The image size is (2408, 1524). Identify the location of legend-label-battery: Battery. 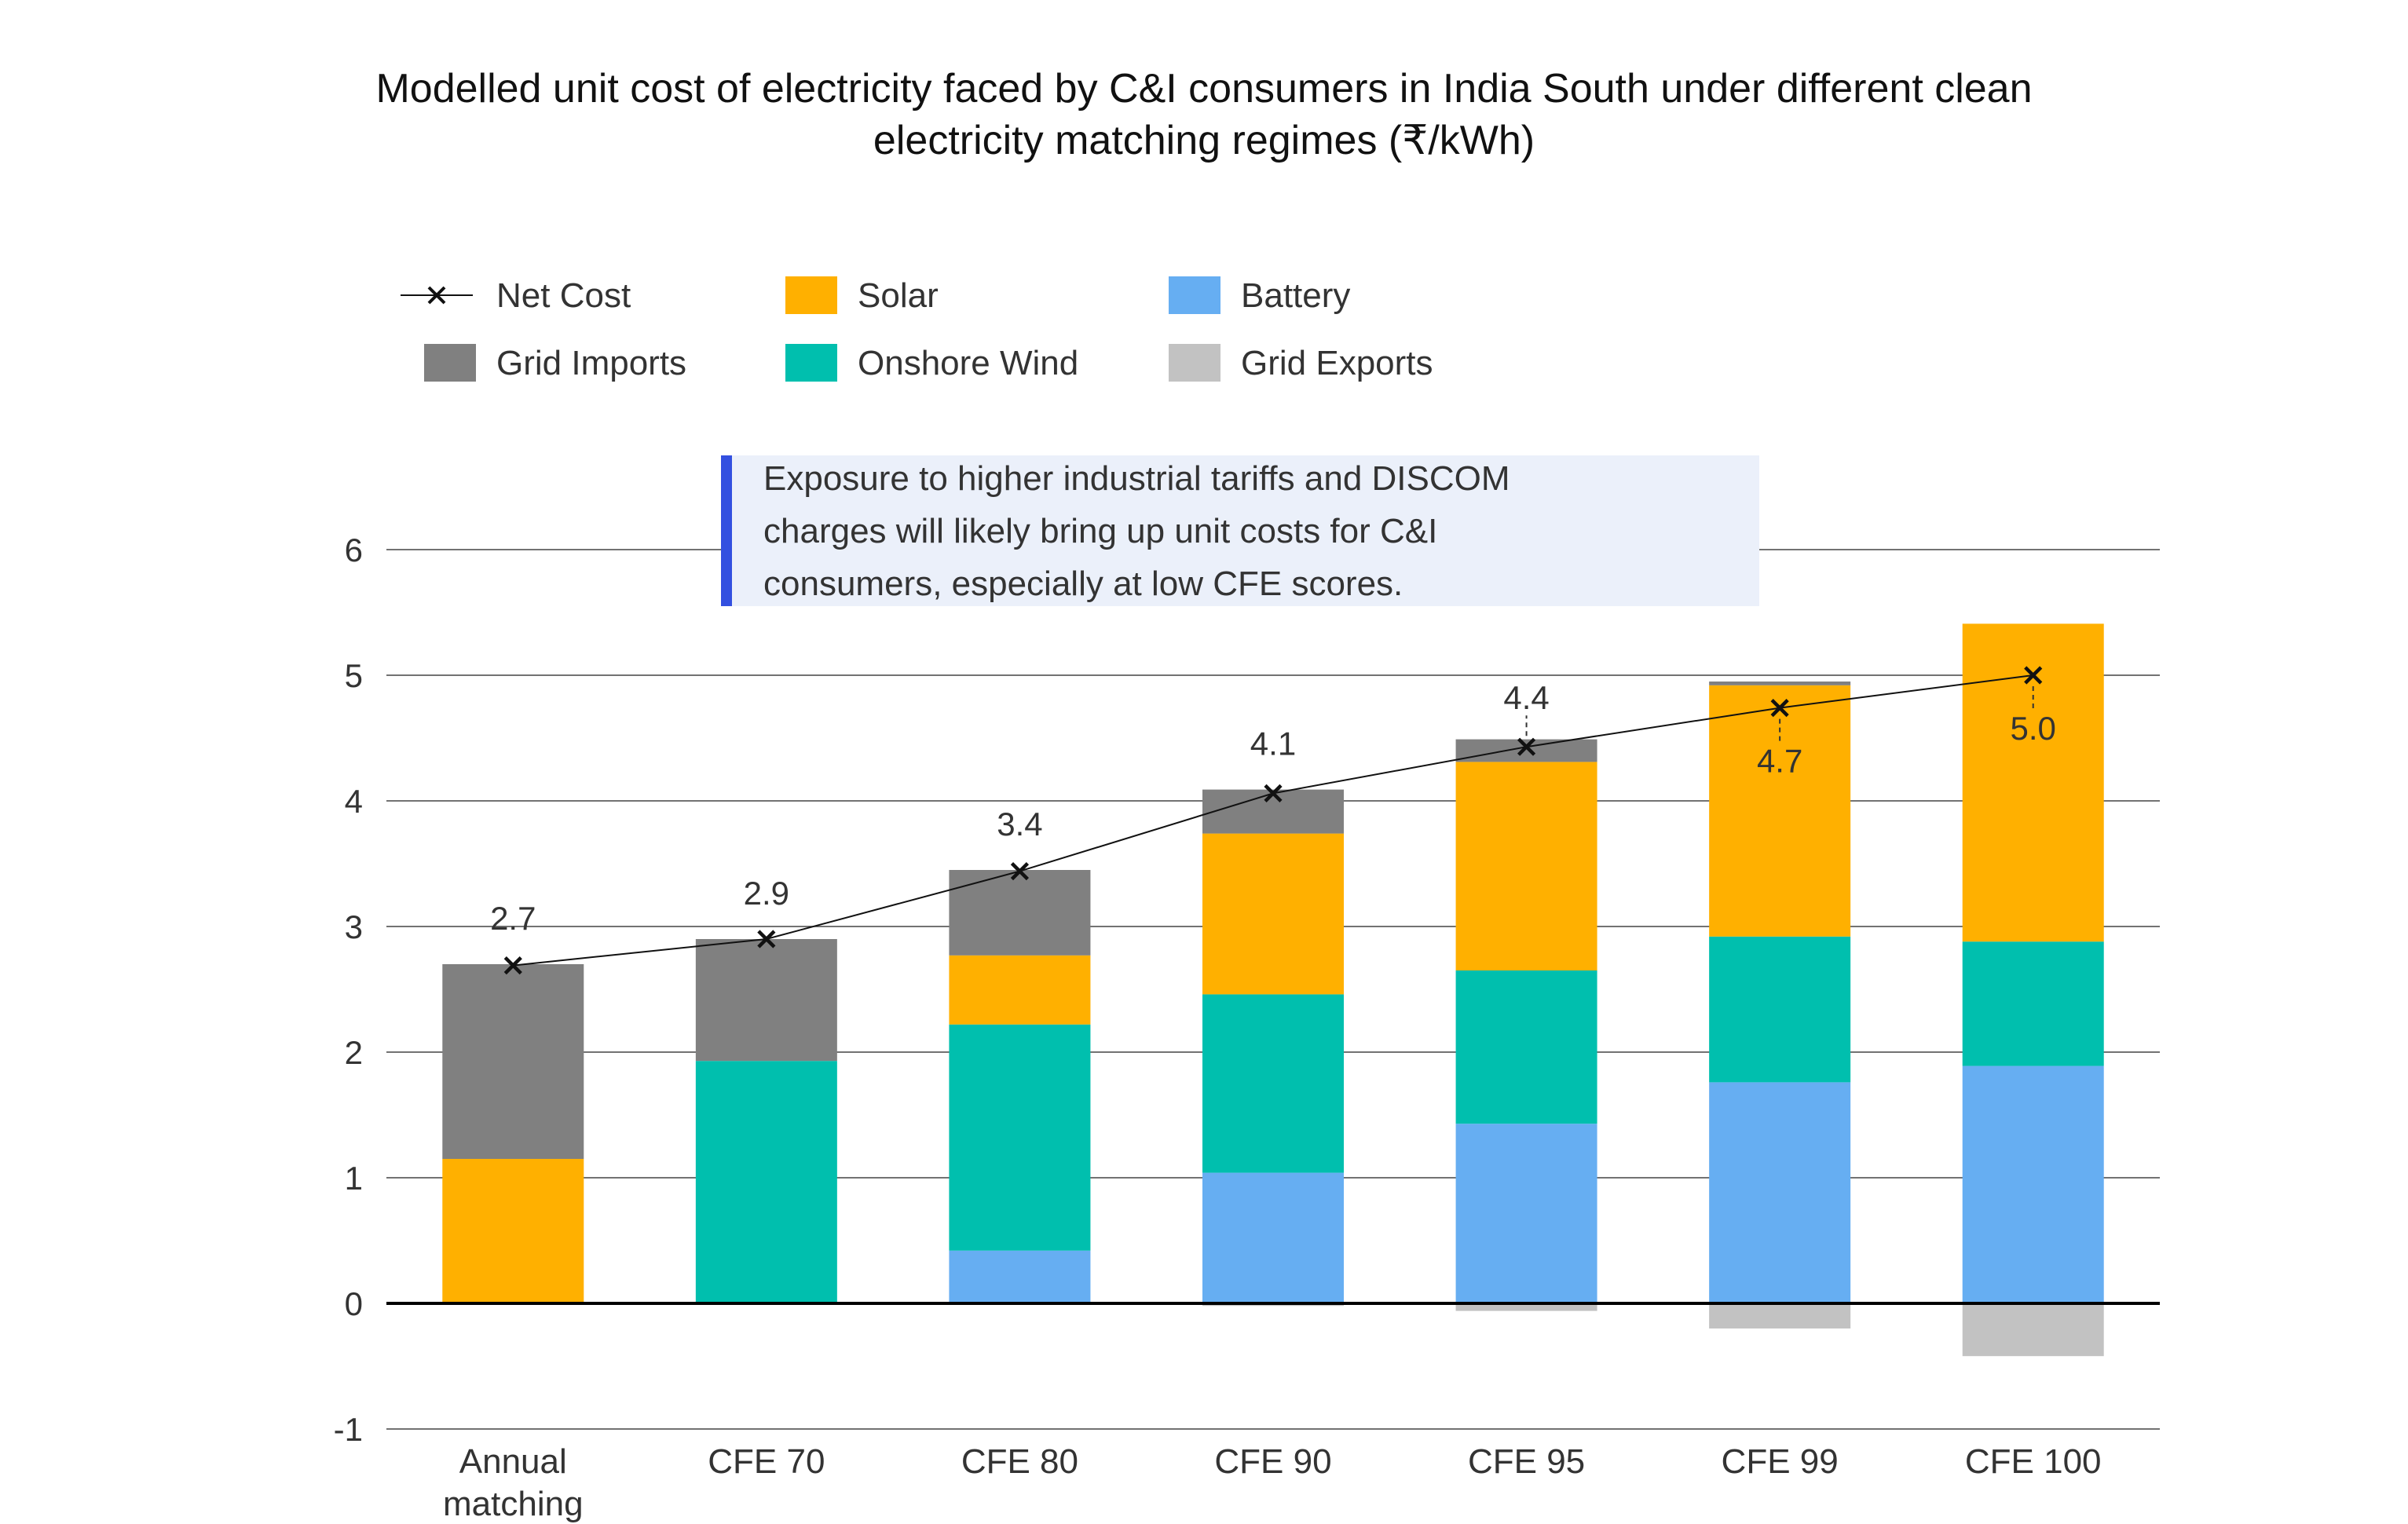
(1295, 295).